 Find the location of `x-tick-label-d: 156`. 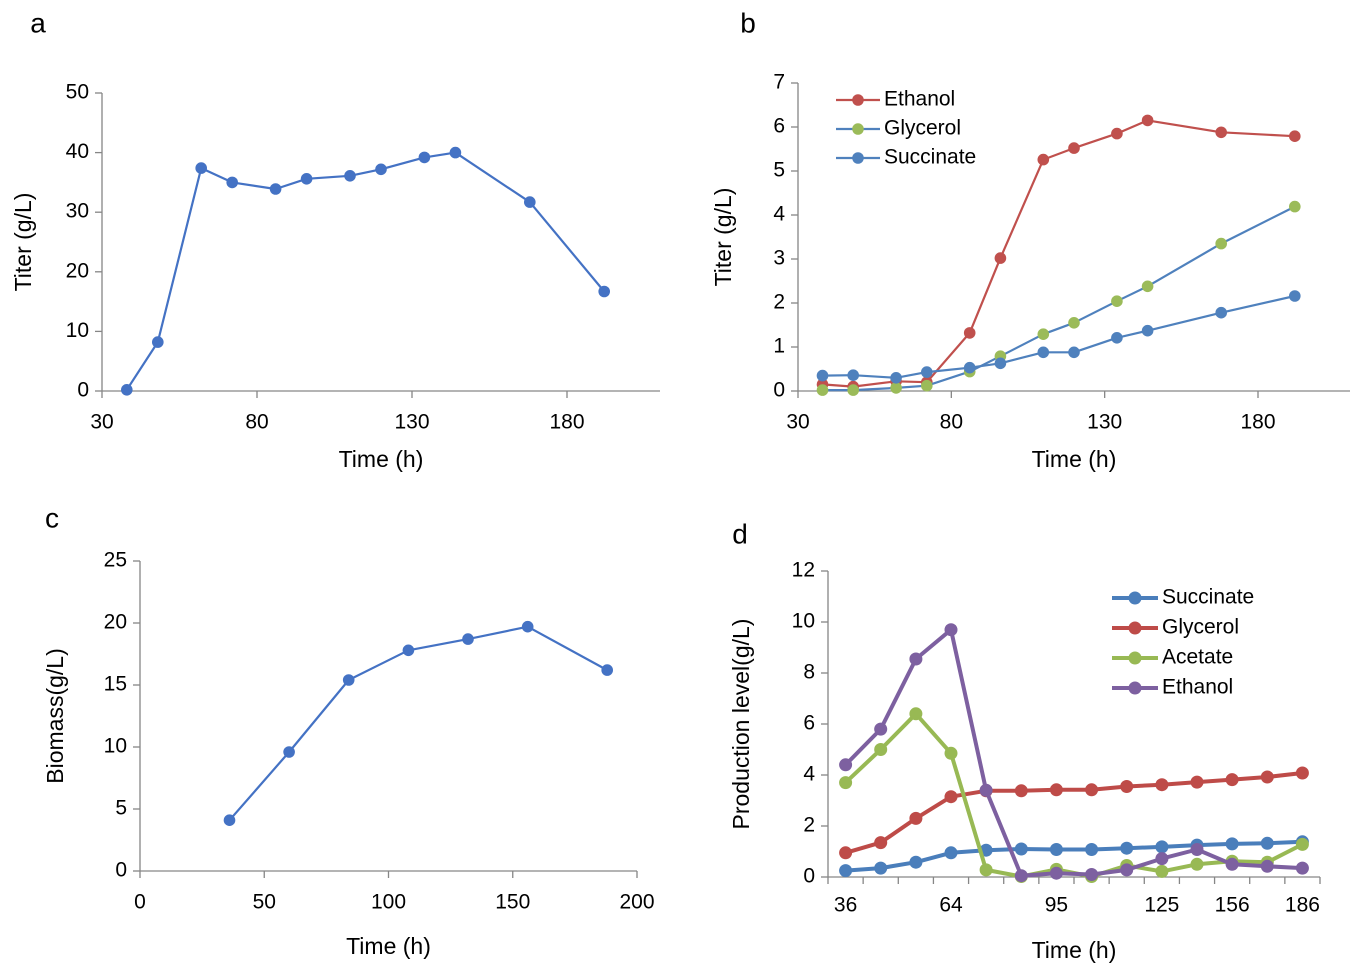

x-tick-label-d: 156 is located at coordinates (1232, 905).